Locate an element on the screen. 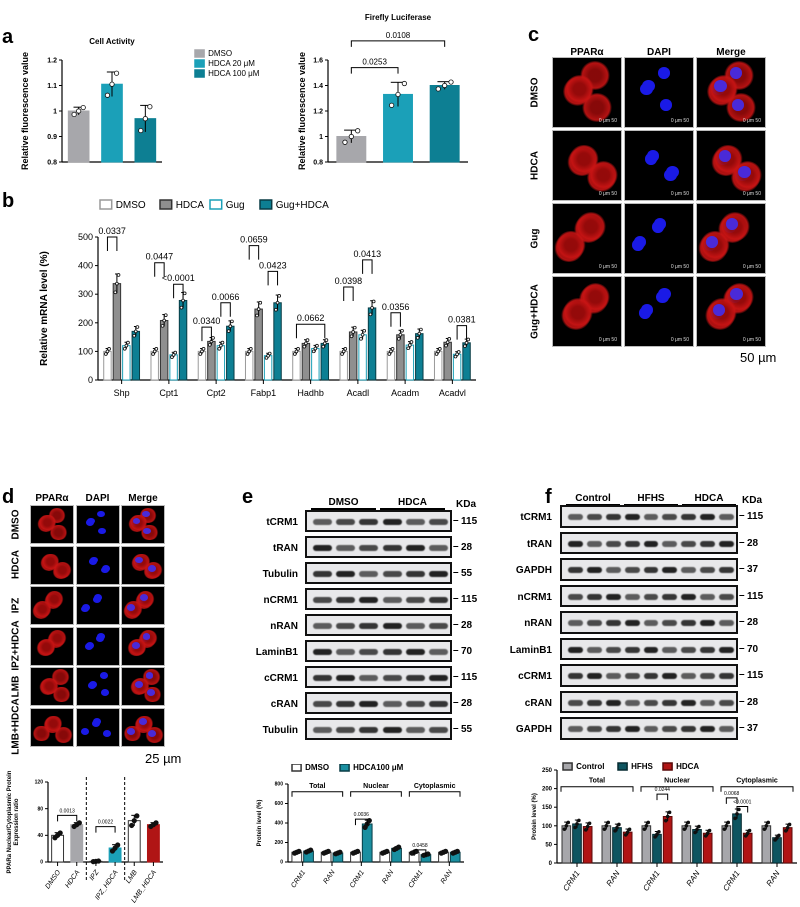  column-header: Merge is located at coordinates (143, 498).